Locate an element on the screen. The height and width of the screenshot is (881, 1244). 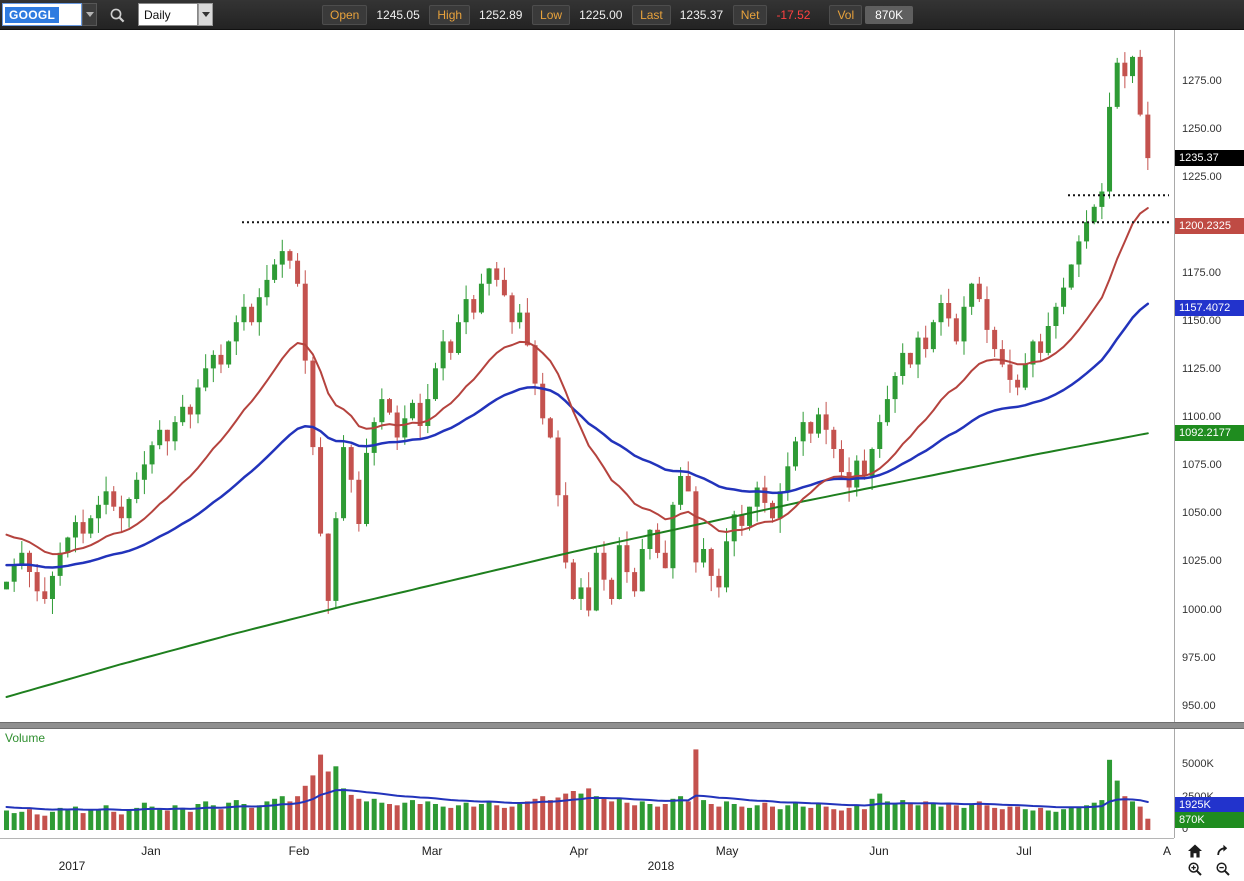
volume-ma-line is located at coordinates (577, 800).